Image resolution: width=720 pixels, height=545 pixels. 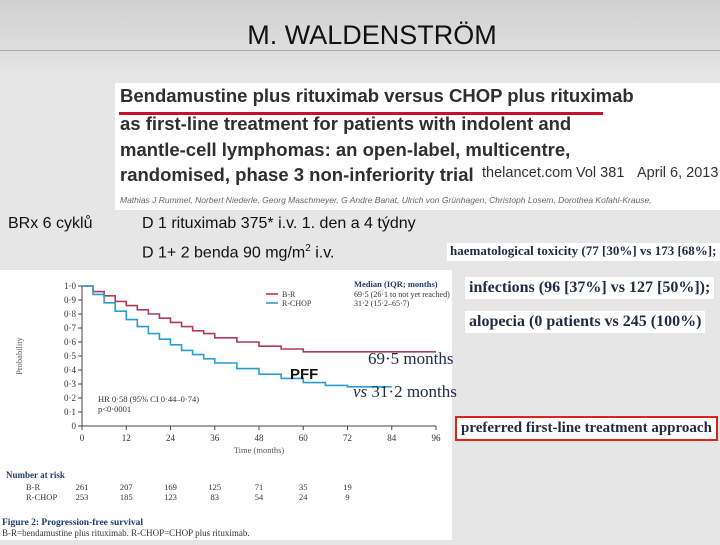 I want to click on x-tick-label: 12, so click(x=126, y=438).